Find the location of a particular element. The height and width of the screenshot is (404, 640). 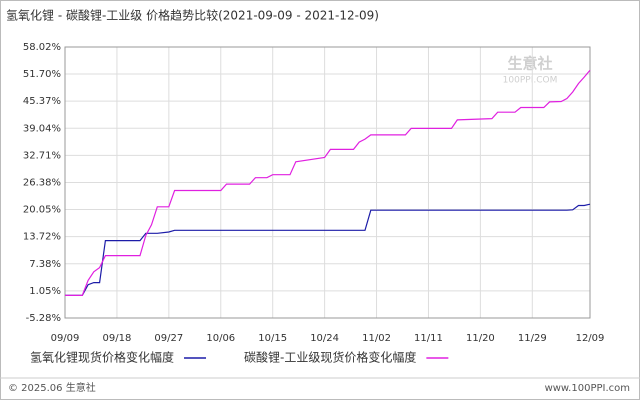

x-tick-label: 11/02 is located at coordinates (376, 338).